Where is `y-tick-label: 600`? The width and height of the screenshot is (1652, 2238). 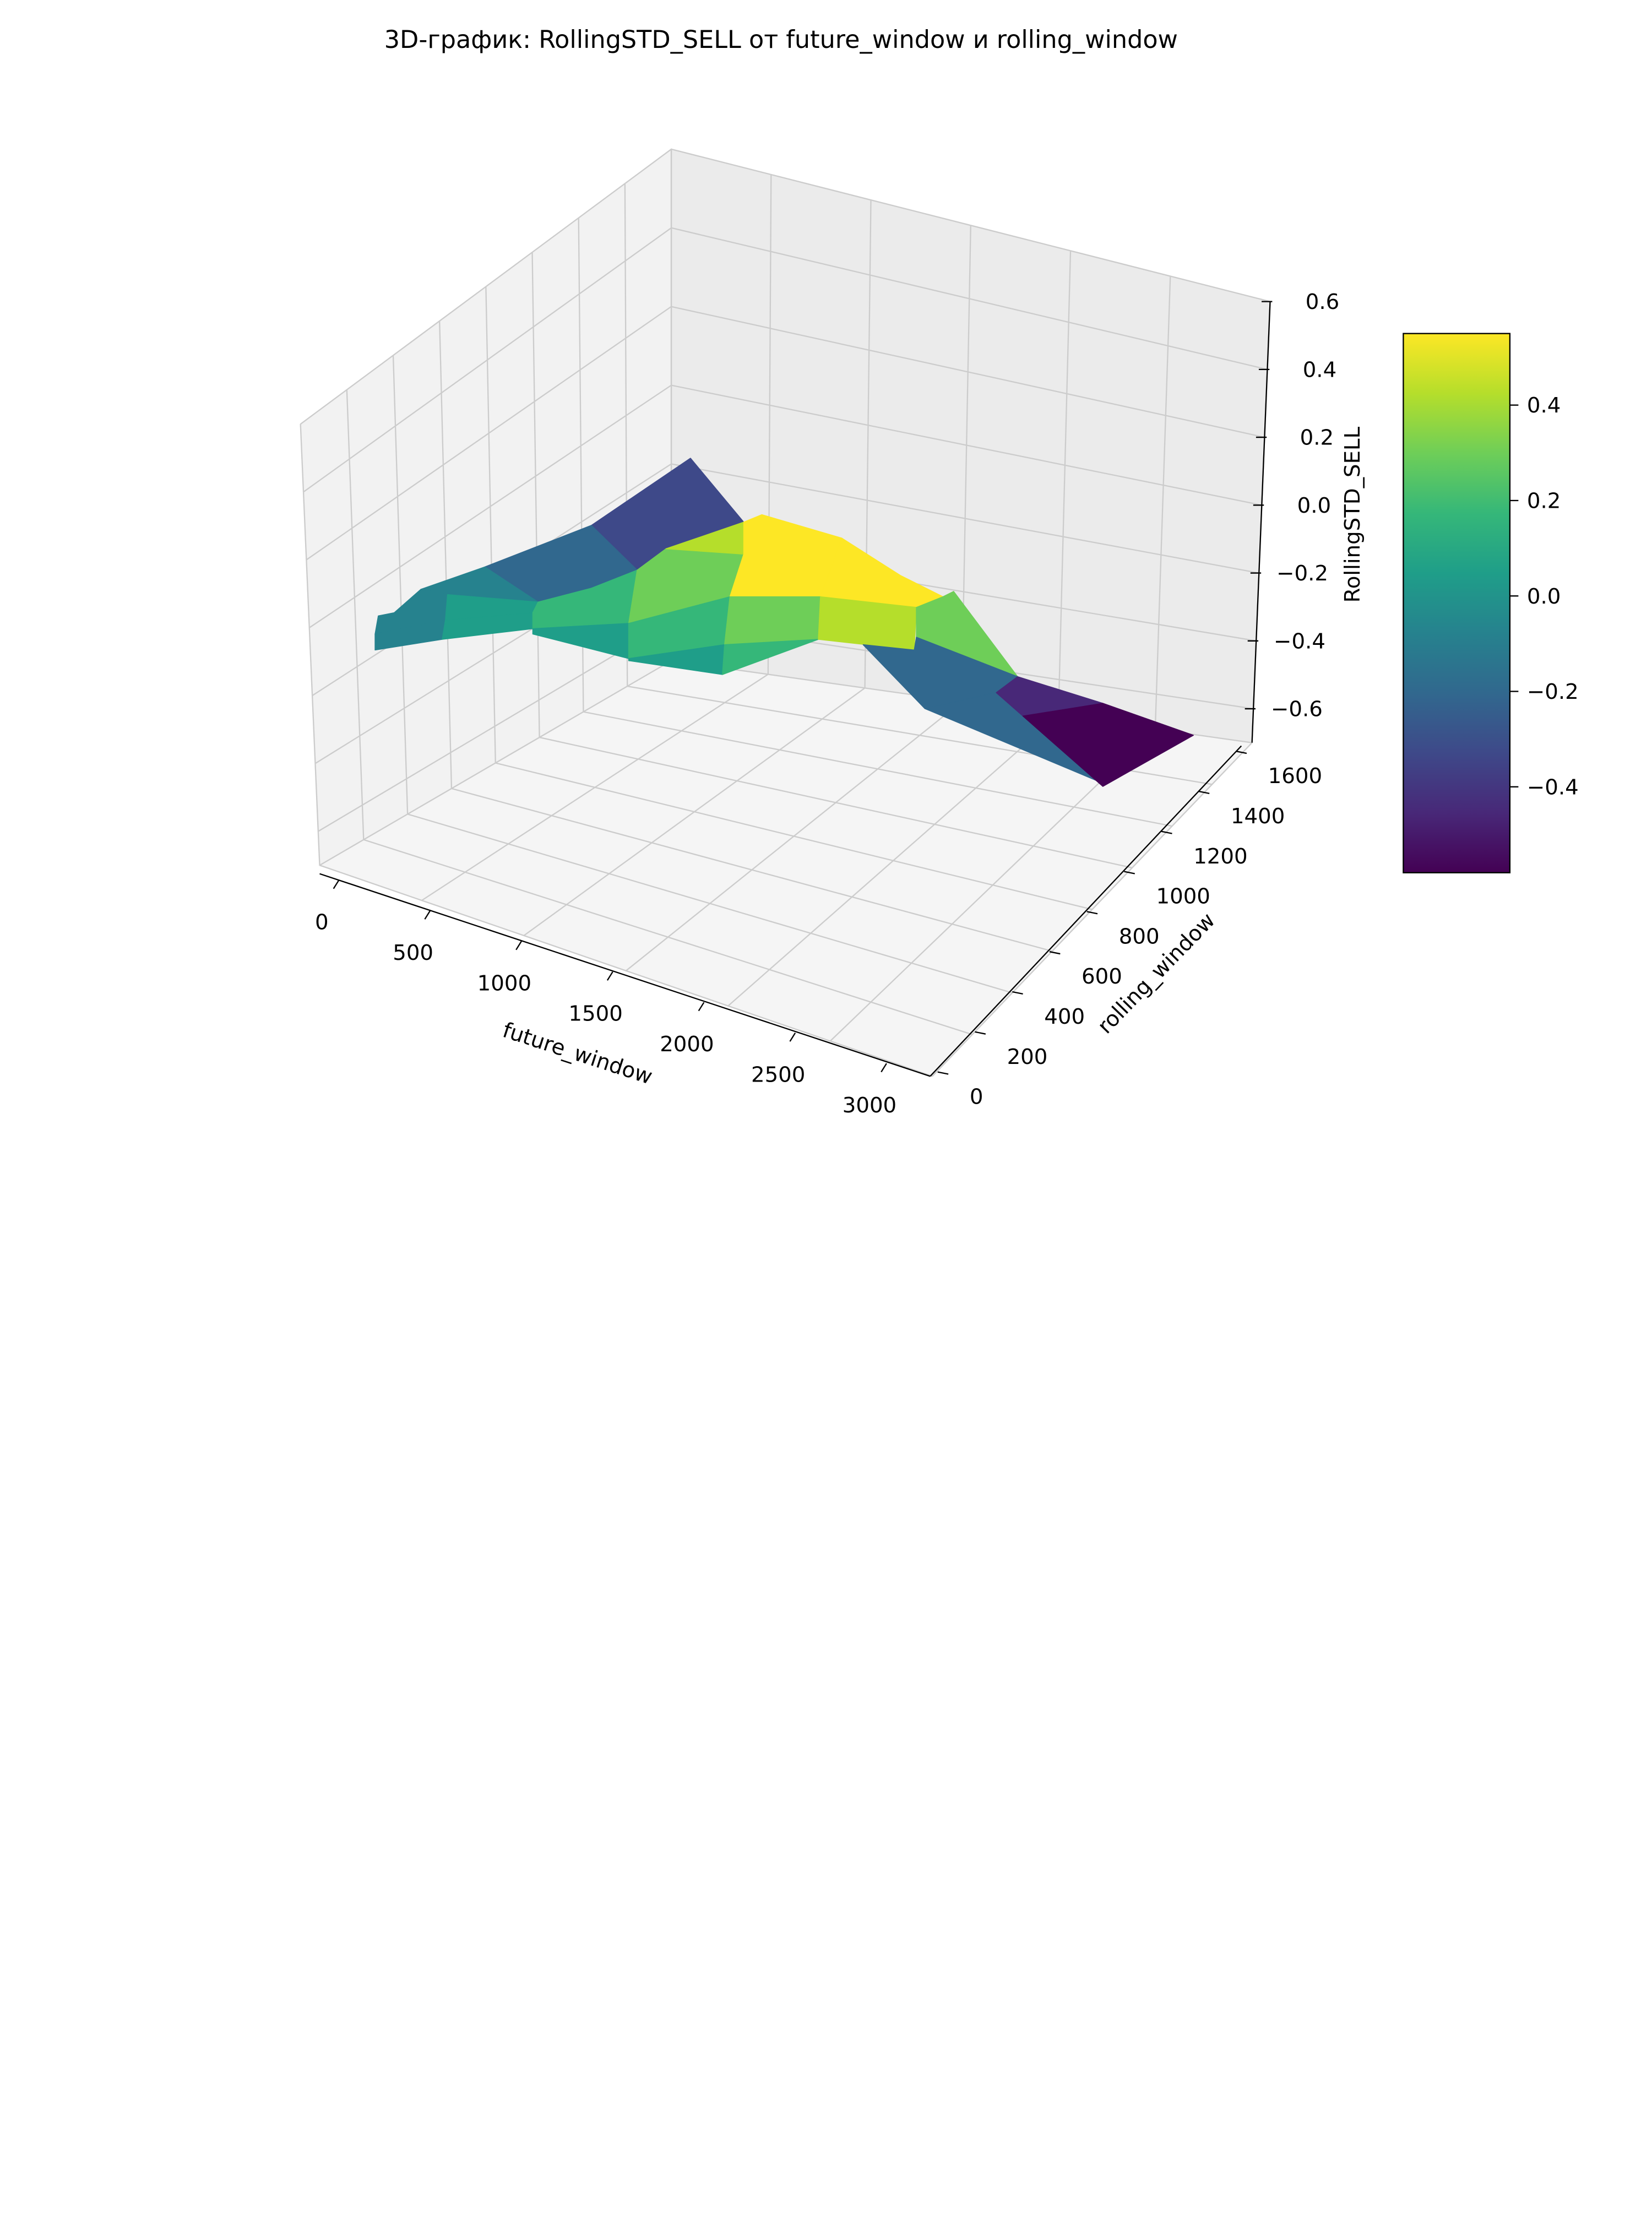 y-tick-label: 600 is located at coordinates (1102, 977).